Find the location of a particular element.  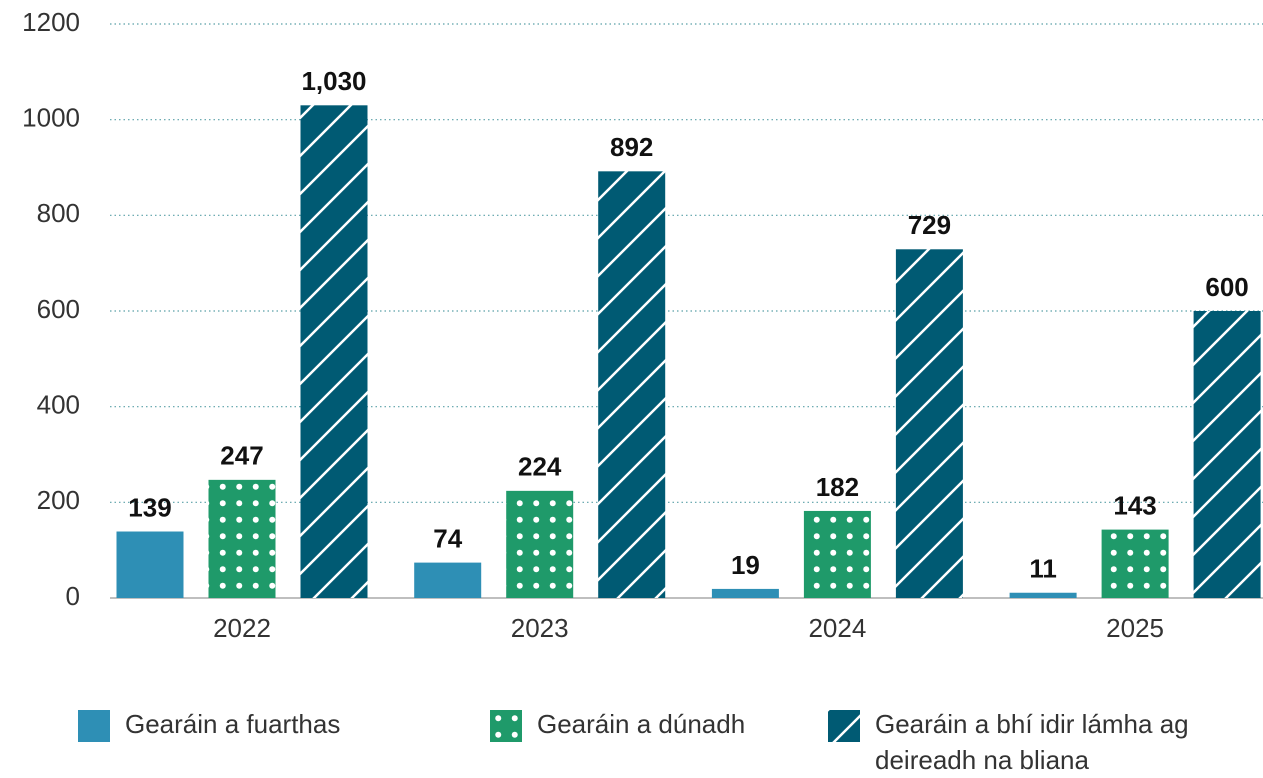

value-label: 1,030 is located at coordinates (333, 81).